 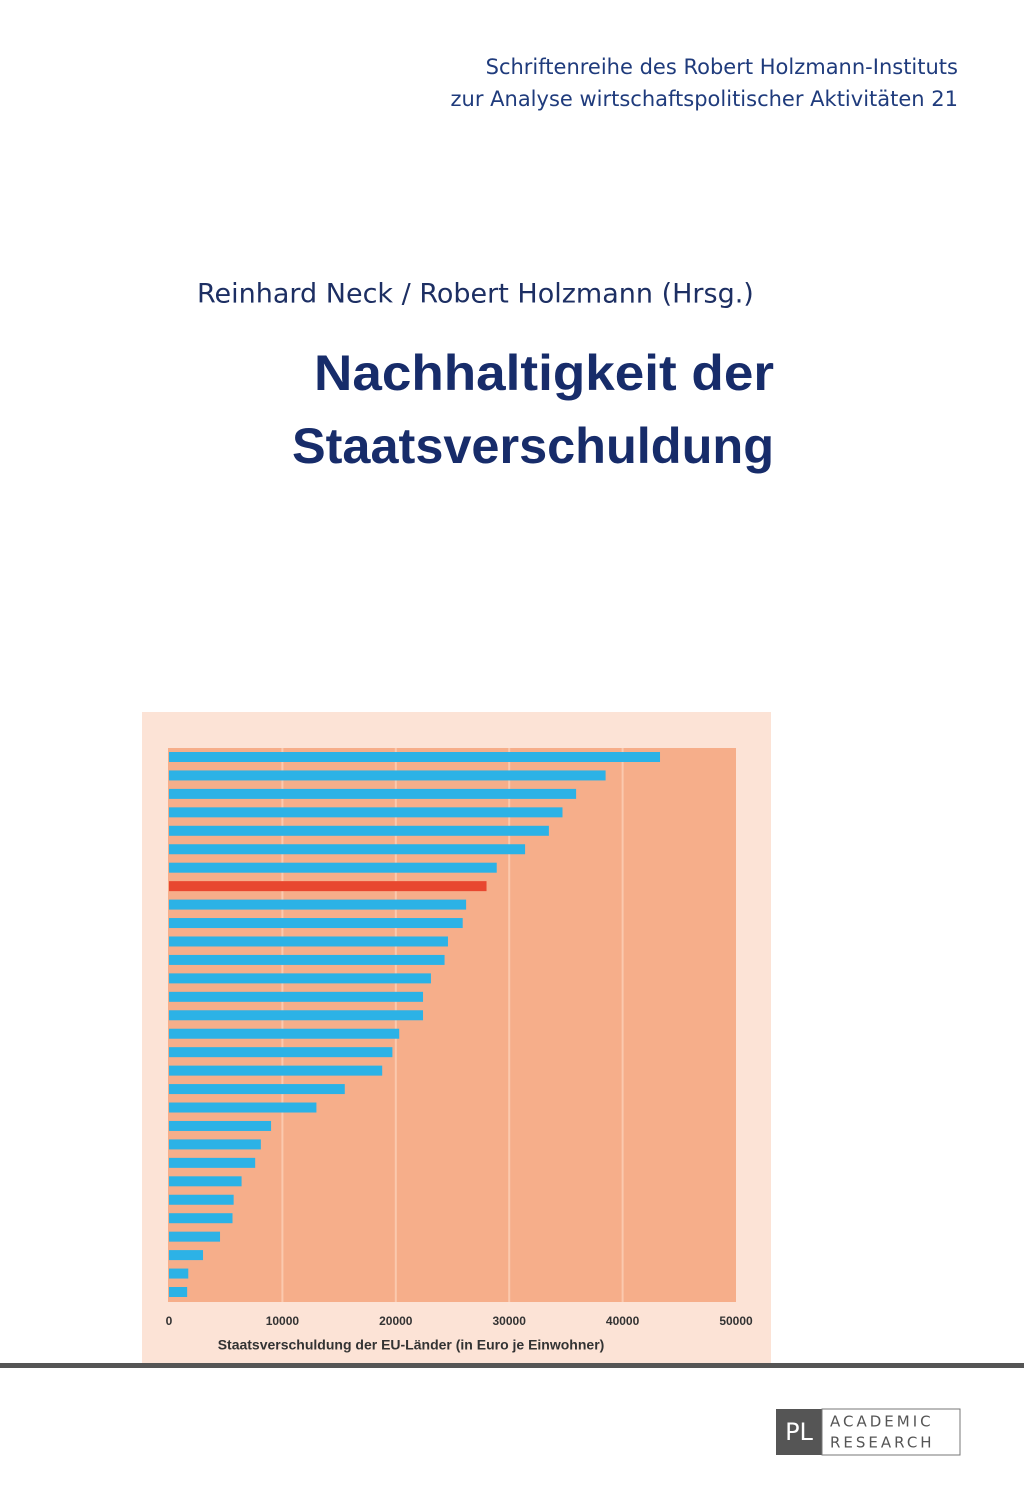 I want to click on logo-box, so click(x=799, y=1432).